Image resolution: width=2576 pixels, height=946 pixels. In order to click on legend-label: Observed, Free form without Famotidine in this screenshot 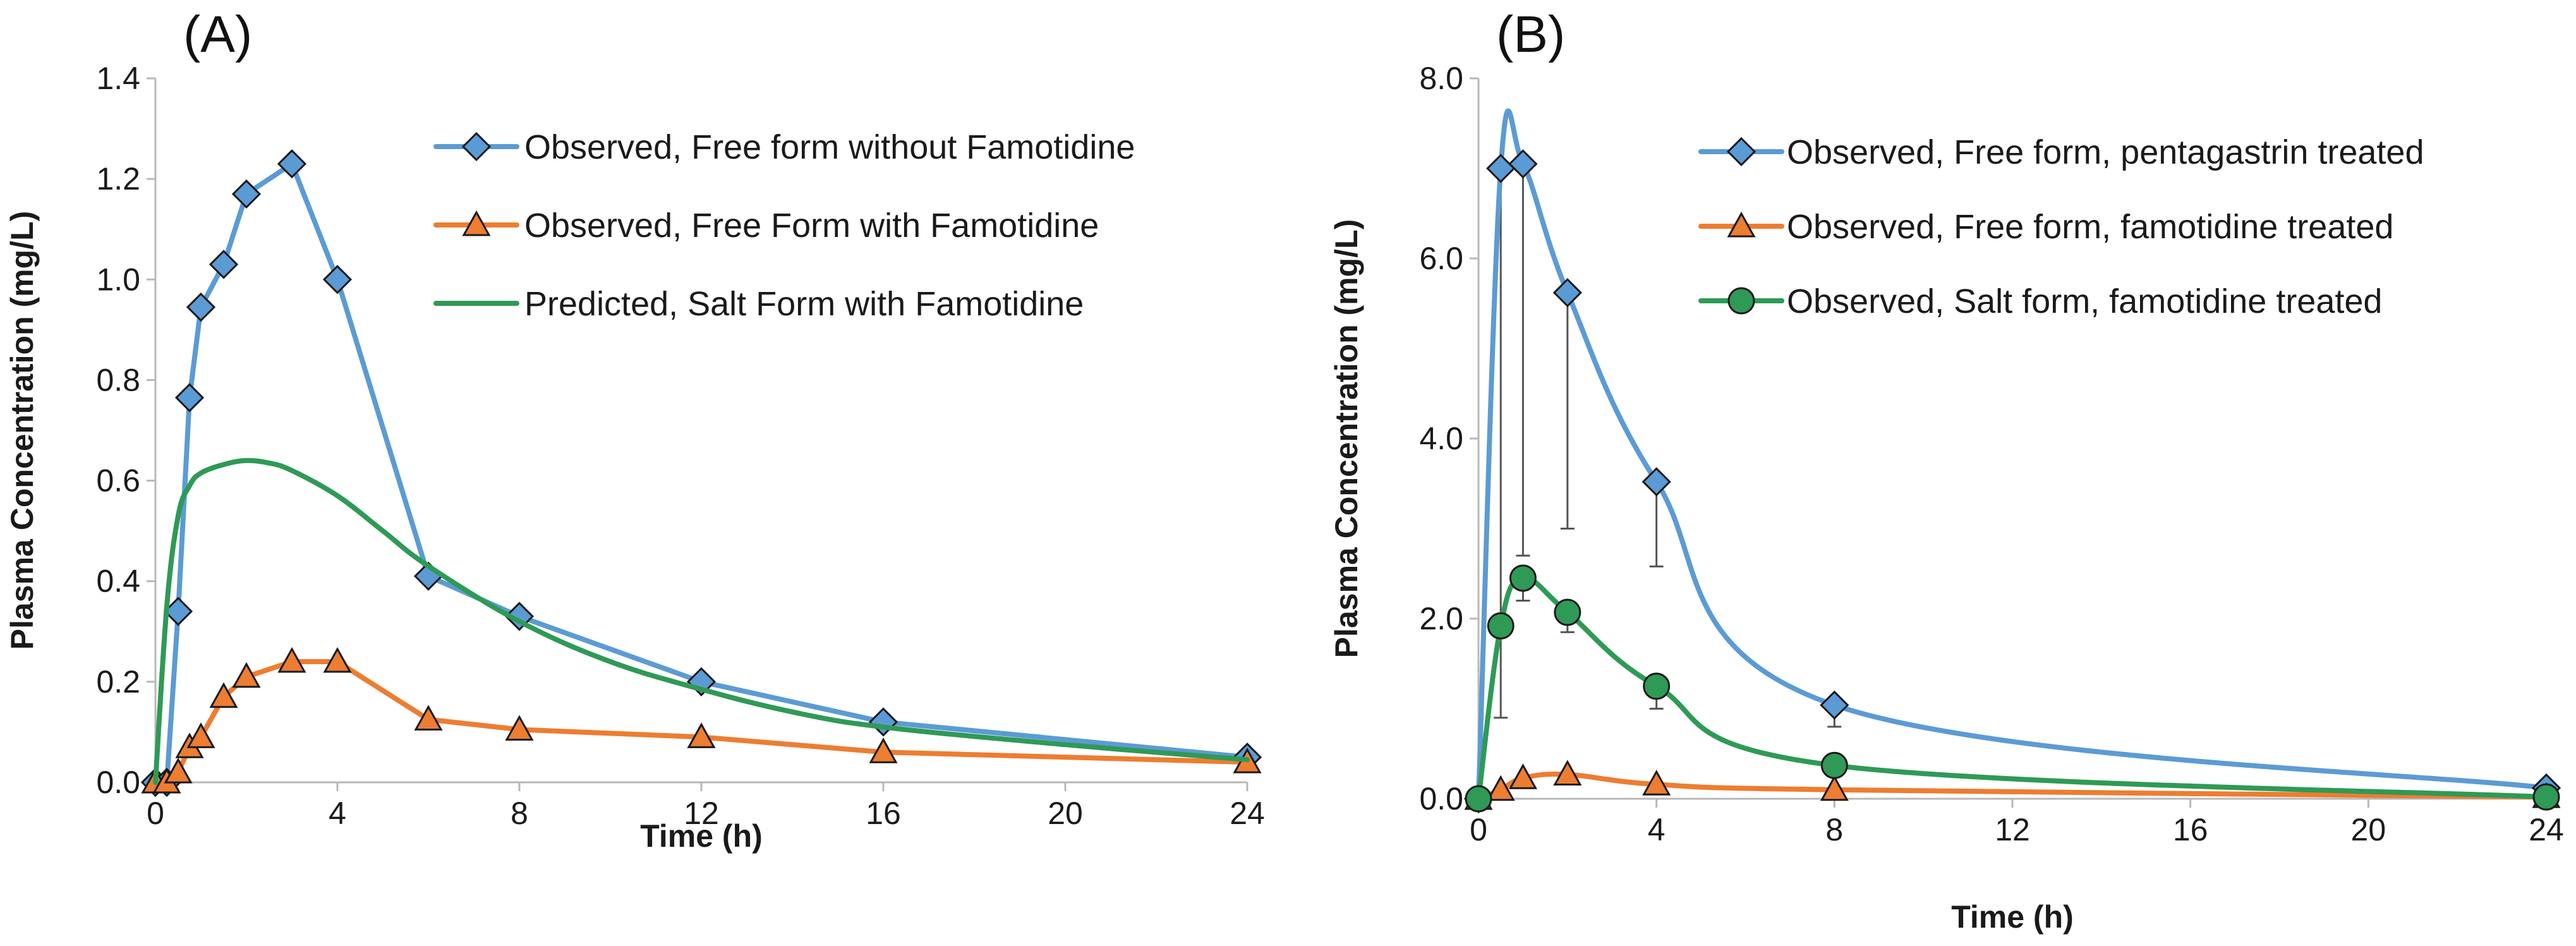, I will do `click(829, 147)`.